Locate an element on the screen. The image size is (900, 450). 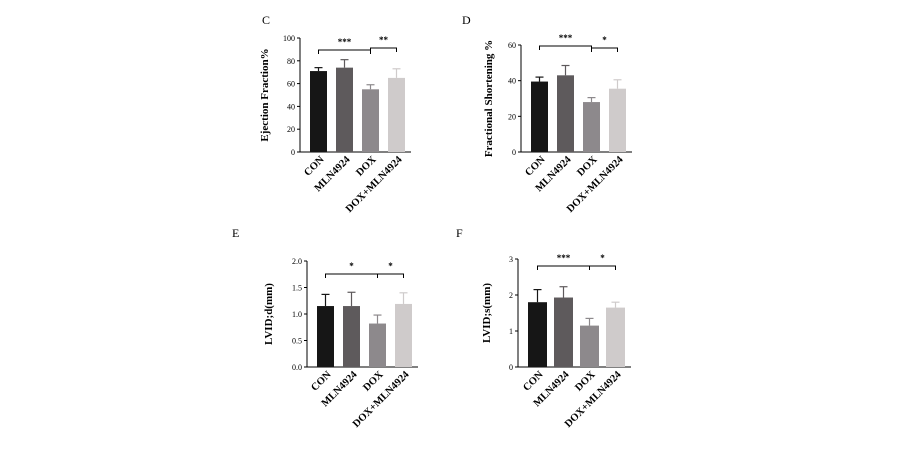
y-axis-label: Ejection Fraction% is located at coordinates (265, 94).